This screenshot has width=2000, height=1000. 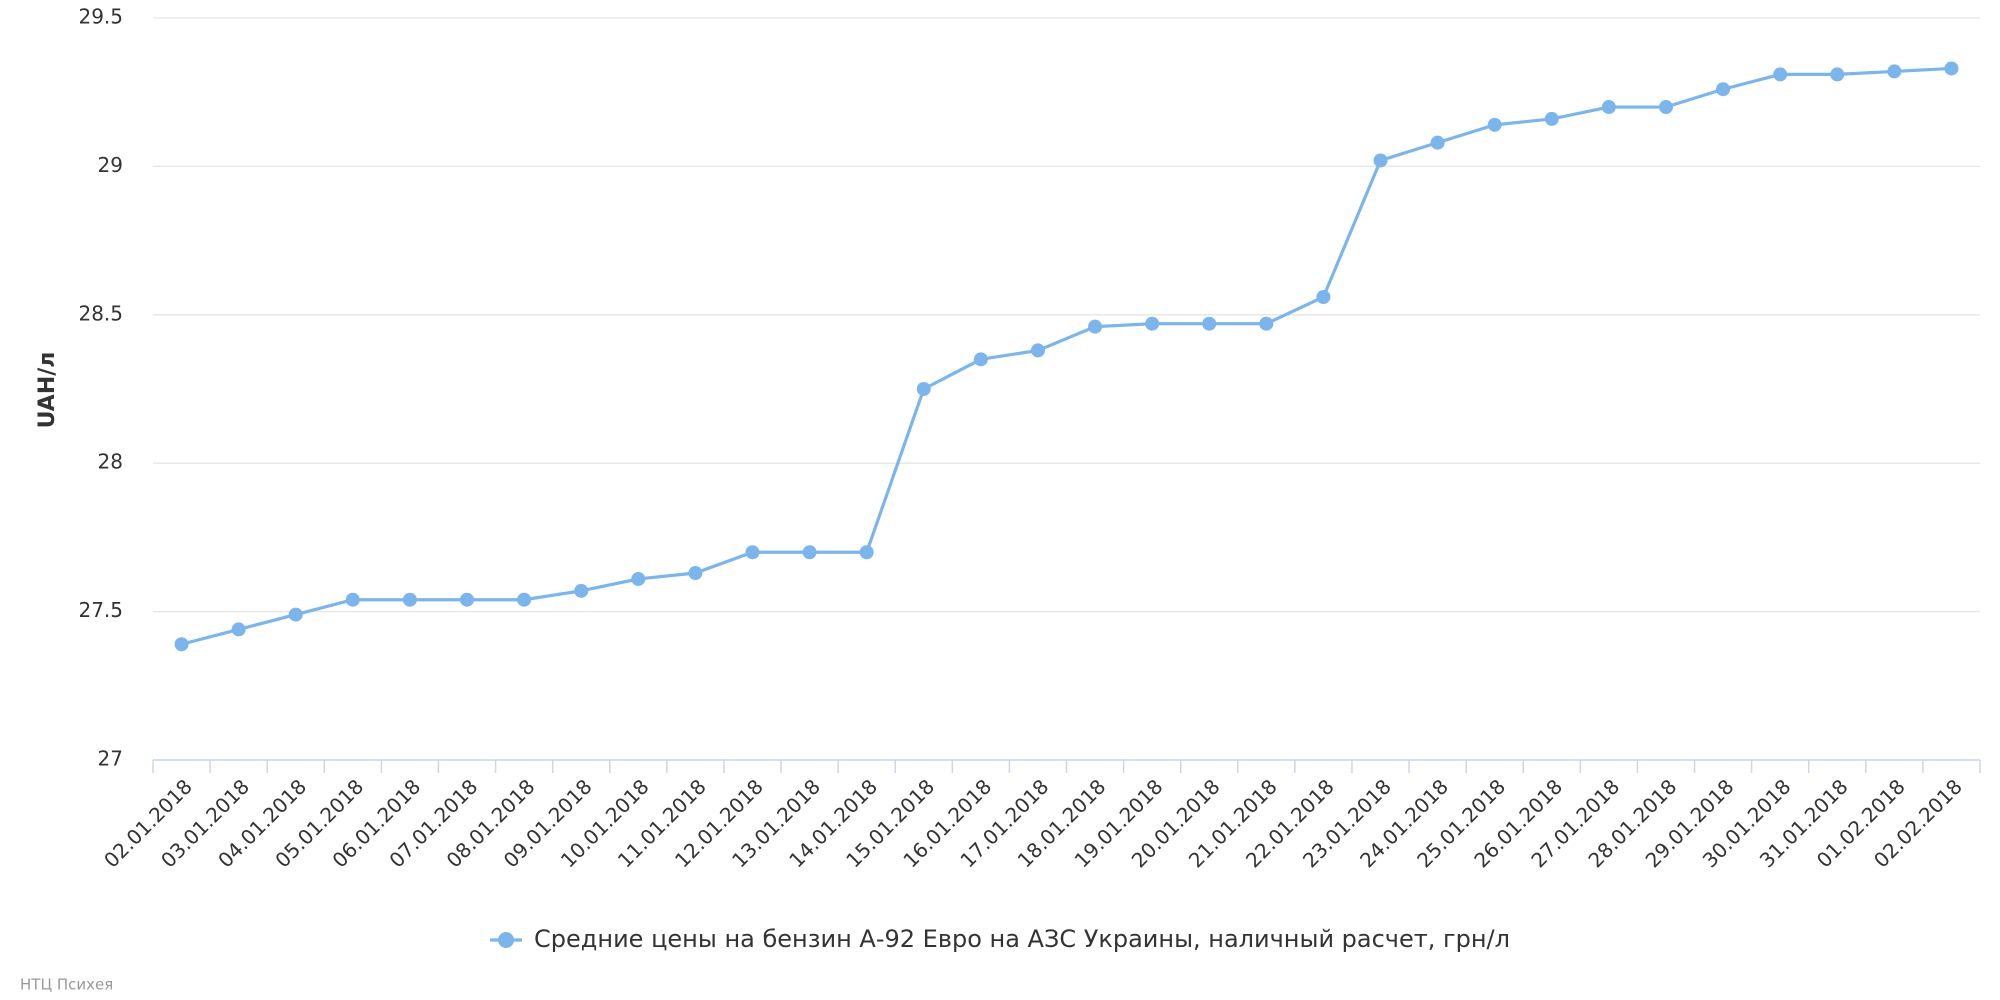 What do you see at coordinates (110, 462) in the screenshot?
I see `y-tick-label: 28` at bounding box center [110, 462].